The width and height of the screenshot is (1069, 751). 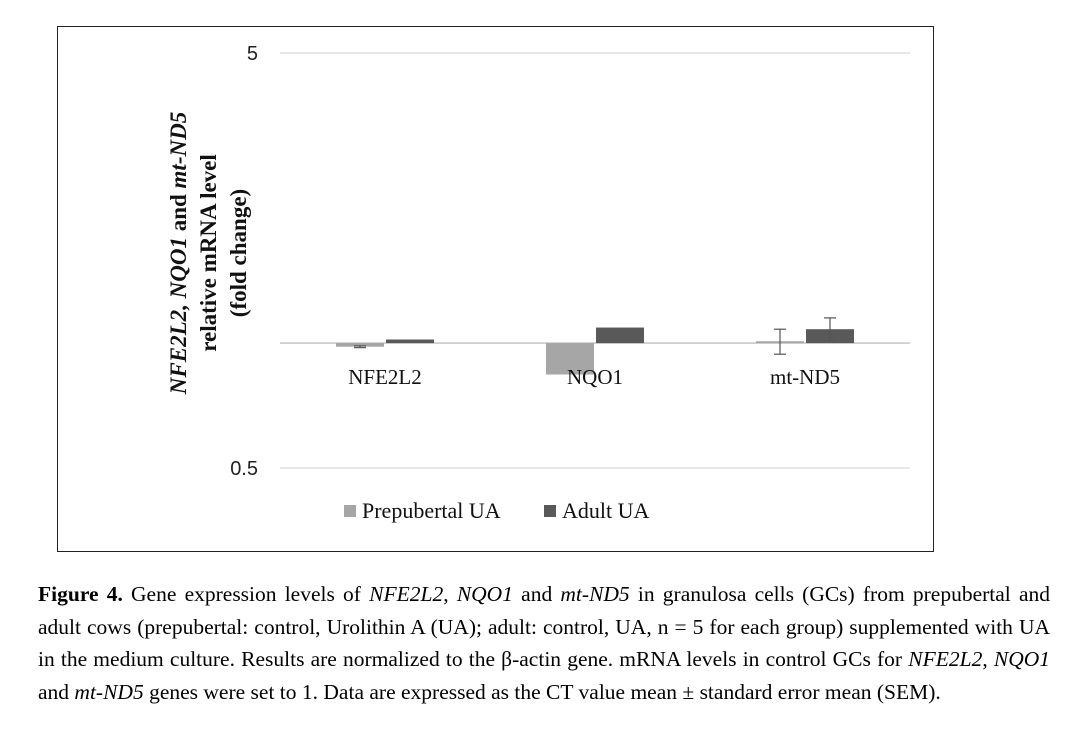 What do you see at coordinates (360, 345) in the screenshot?
I see `bar-prepubertal-nfe2l2` at bounding box center [360, 345].